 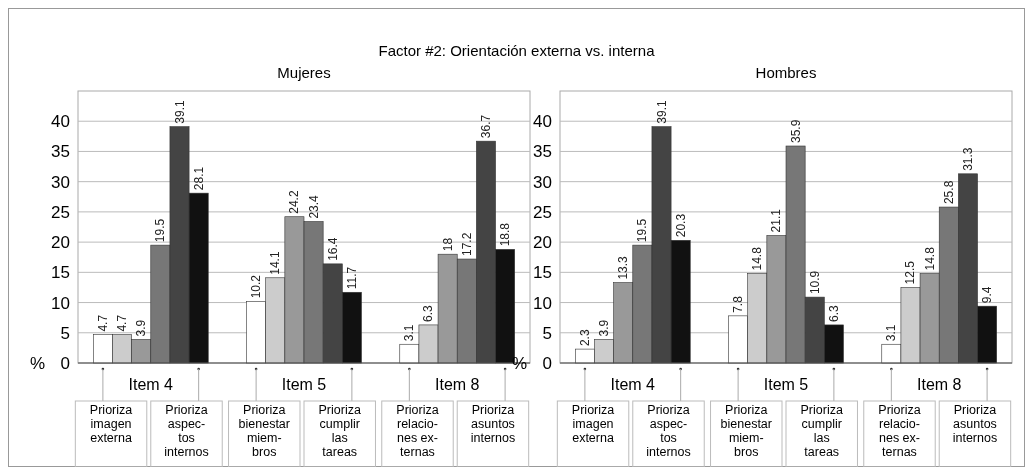 What do you see at coordinates (351, 278) in the screenshot?
I see `data-label: 11.7` at bounding box center [351, 278].